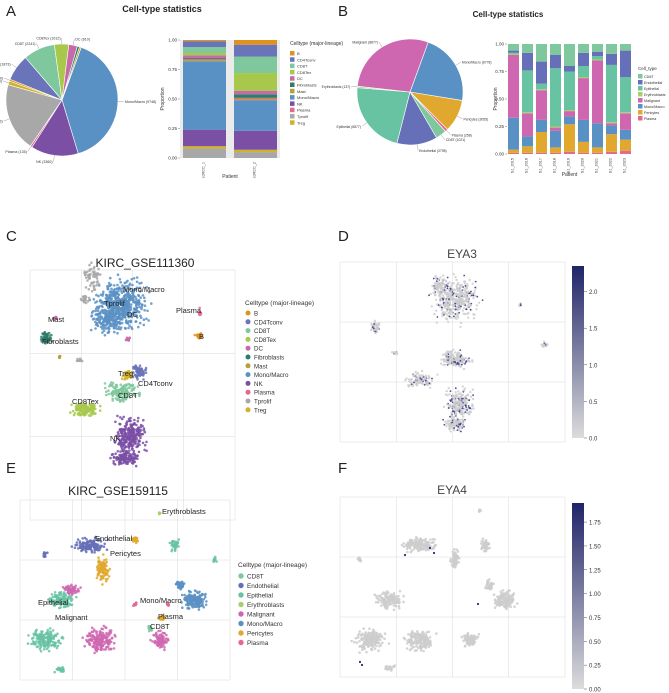 The height and width of the screenshot is (693, 669). Describe the element at coordinates (569, 114) in the screenshot. I see `bar-segment-malignant` at that location.